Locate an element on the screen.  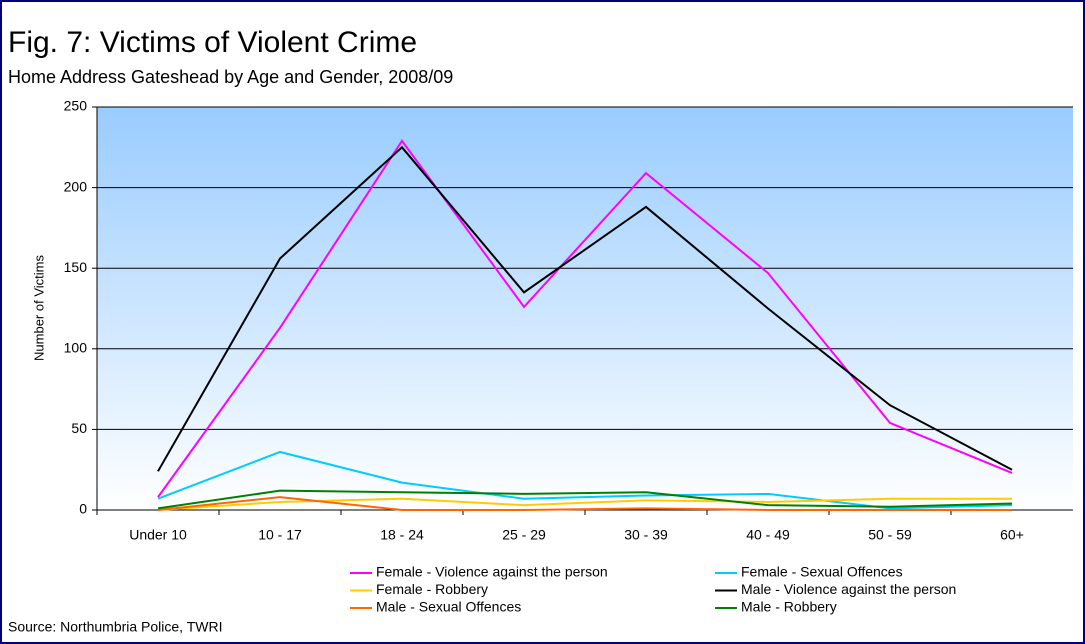
x-tick-label: Under 10 is located at coordinates (158, 535).